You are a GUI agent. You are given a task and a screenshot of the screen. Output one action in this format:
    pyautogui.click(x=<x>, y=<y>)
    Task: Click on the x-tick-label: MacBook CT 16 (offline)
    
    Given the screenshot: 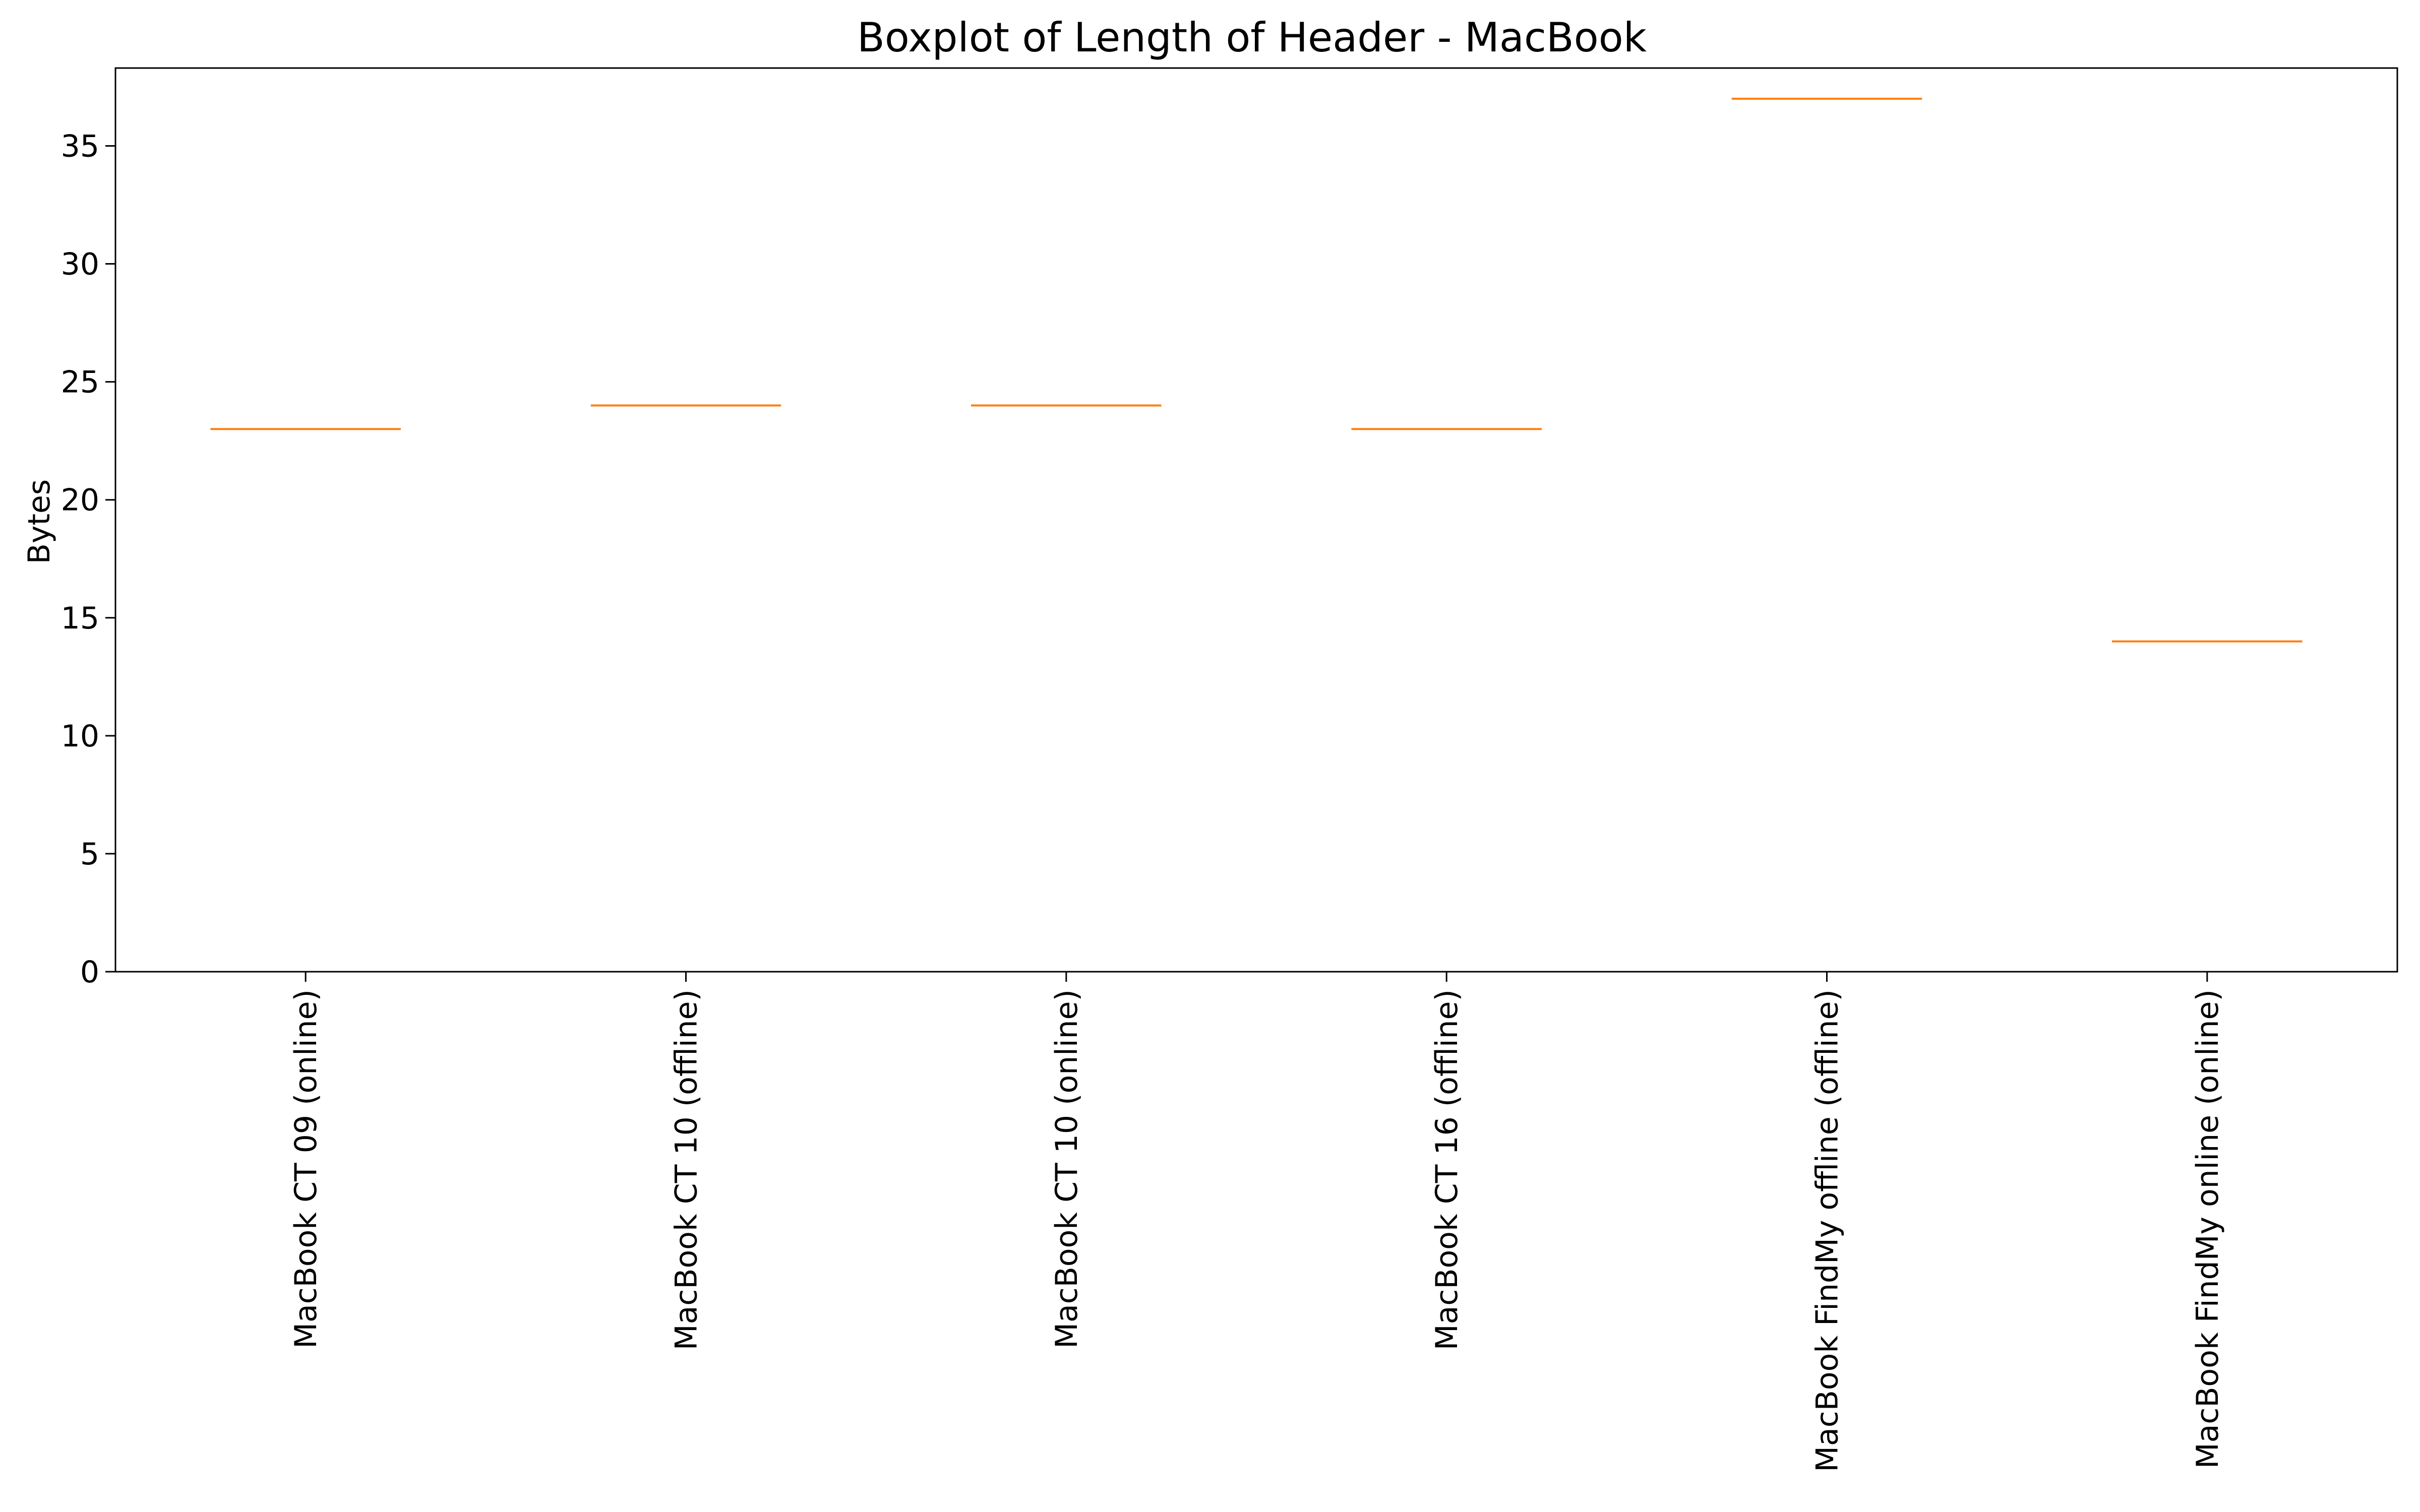 What is the action you would take?
    pyautogui.click(x=1447, y=1169)
    